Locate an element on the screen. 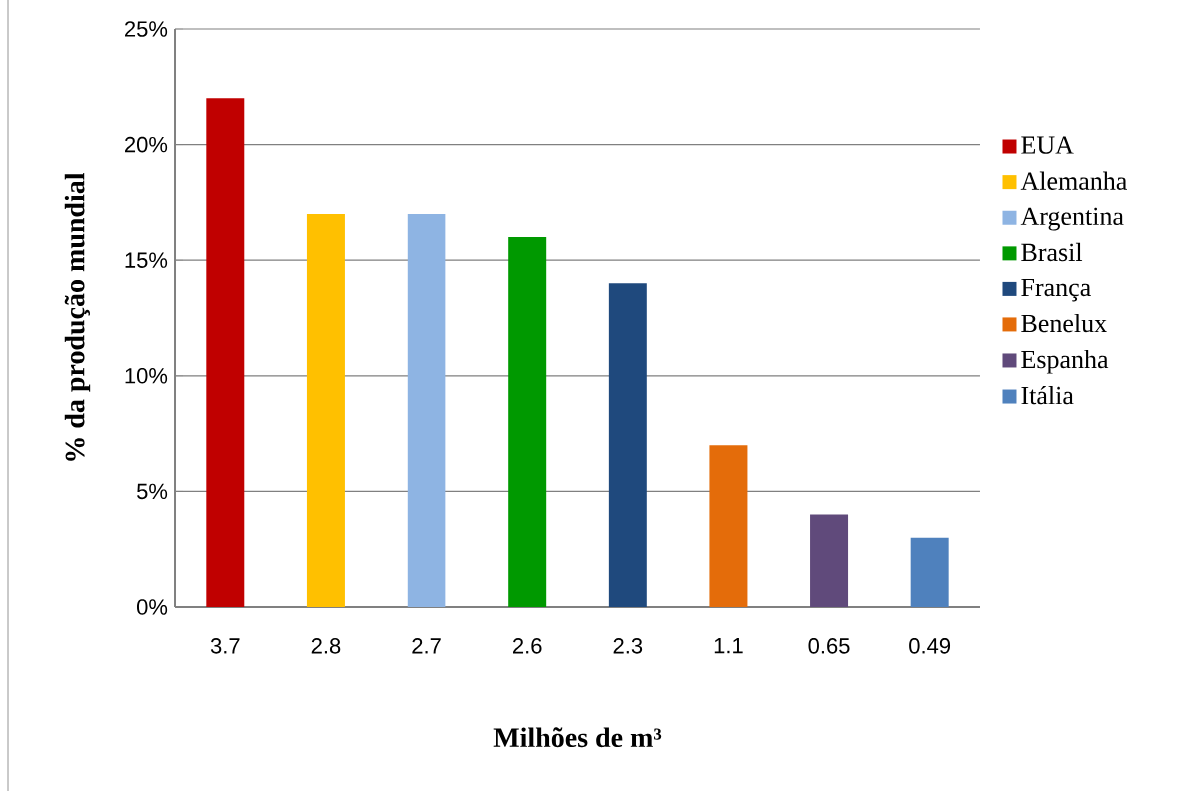 Image resolution: width=1178 pixels, height=791 pixels. x-tick-label: 0.65 is located at coordinates (829, 646).